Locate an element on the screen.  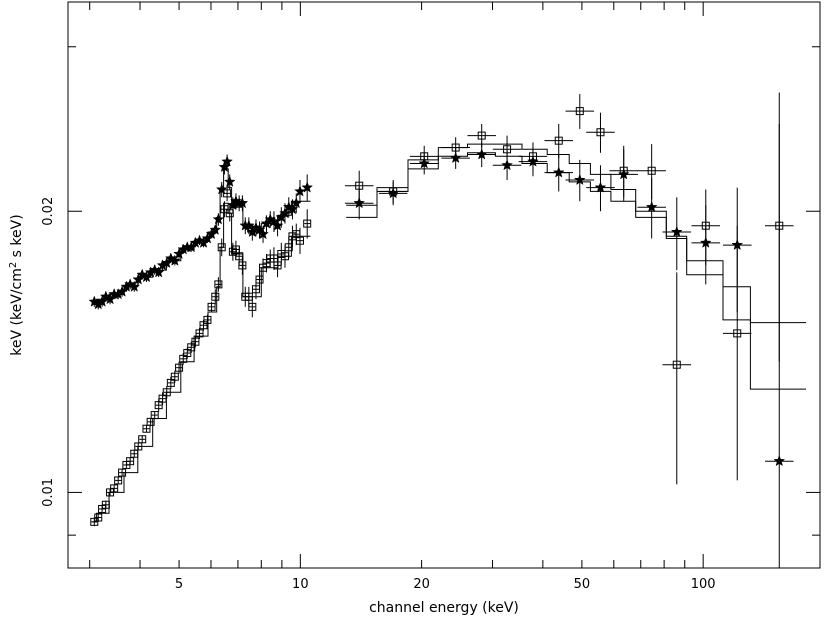
y-tick-labels: 0.01 0.02 is located at coordinates (48, 352).